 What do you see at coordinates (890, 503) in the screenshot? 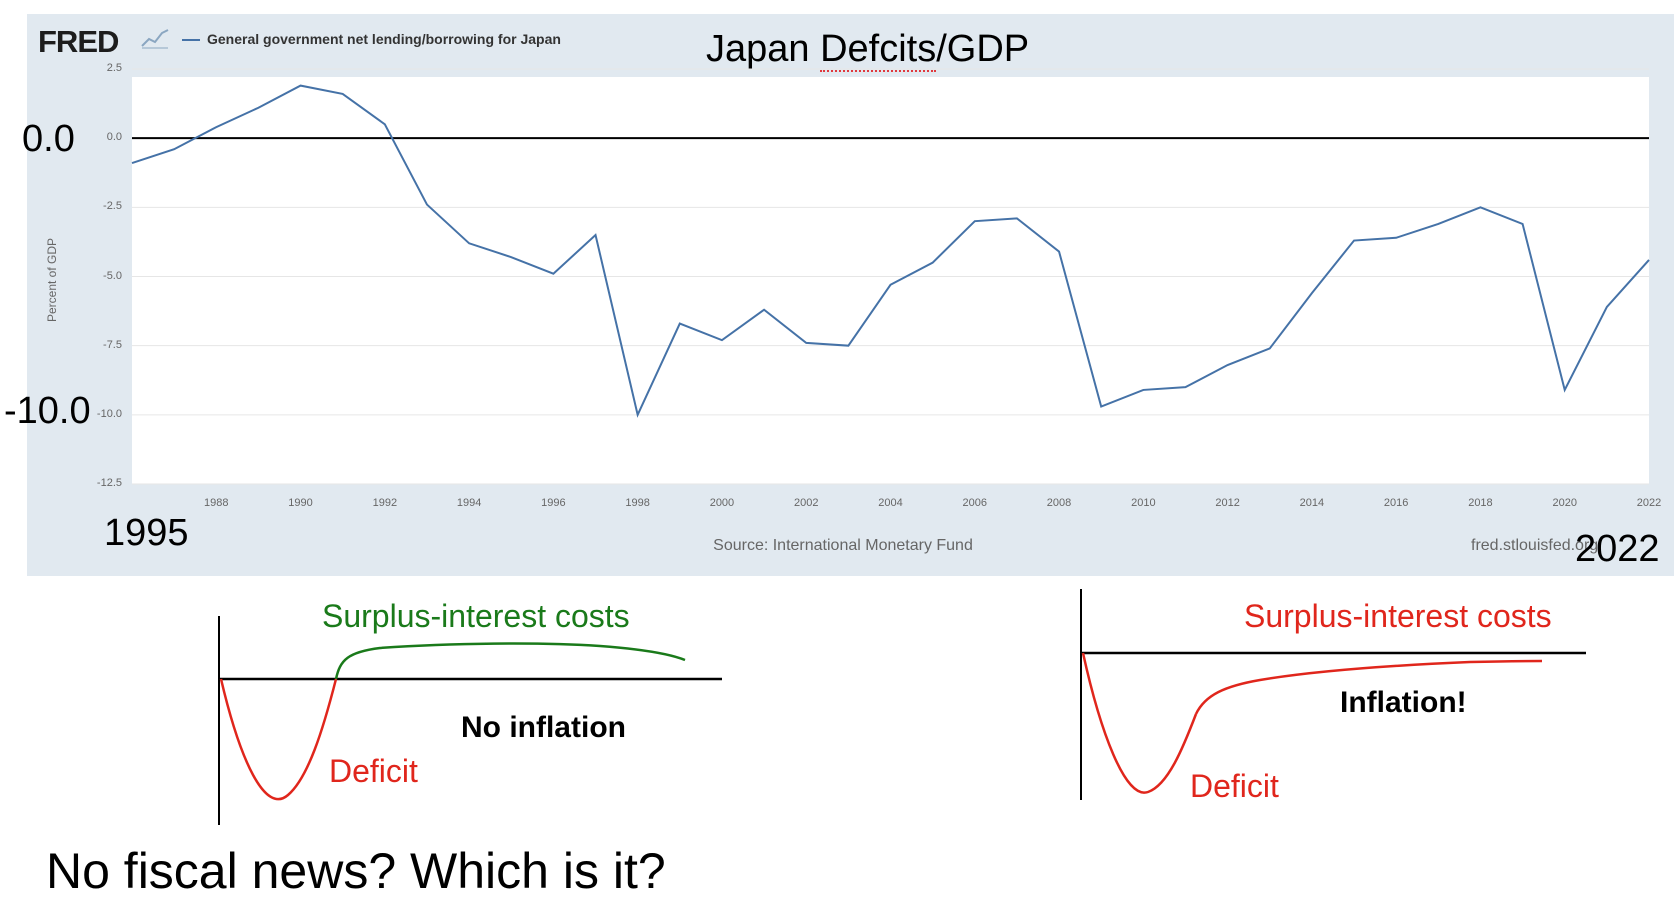
I see `x-tick-label: 2004` at bounding box center [890, 503].